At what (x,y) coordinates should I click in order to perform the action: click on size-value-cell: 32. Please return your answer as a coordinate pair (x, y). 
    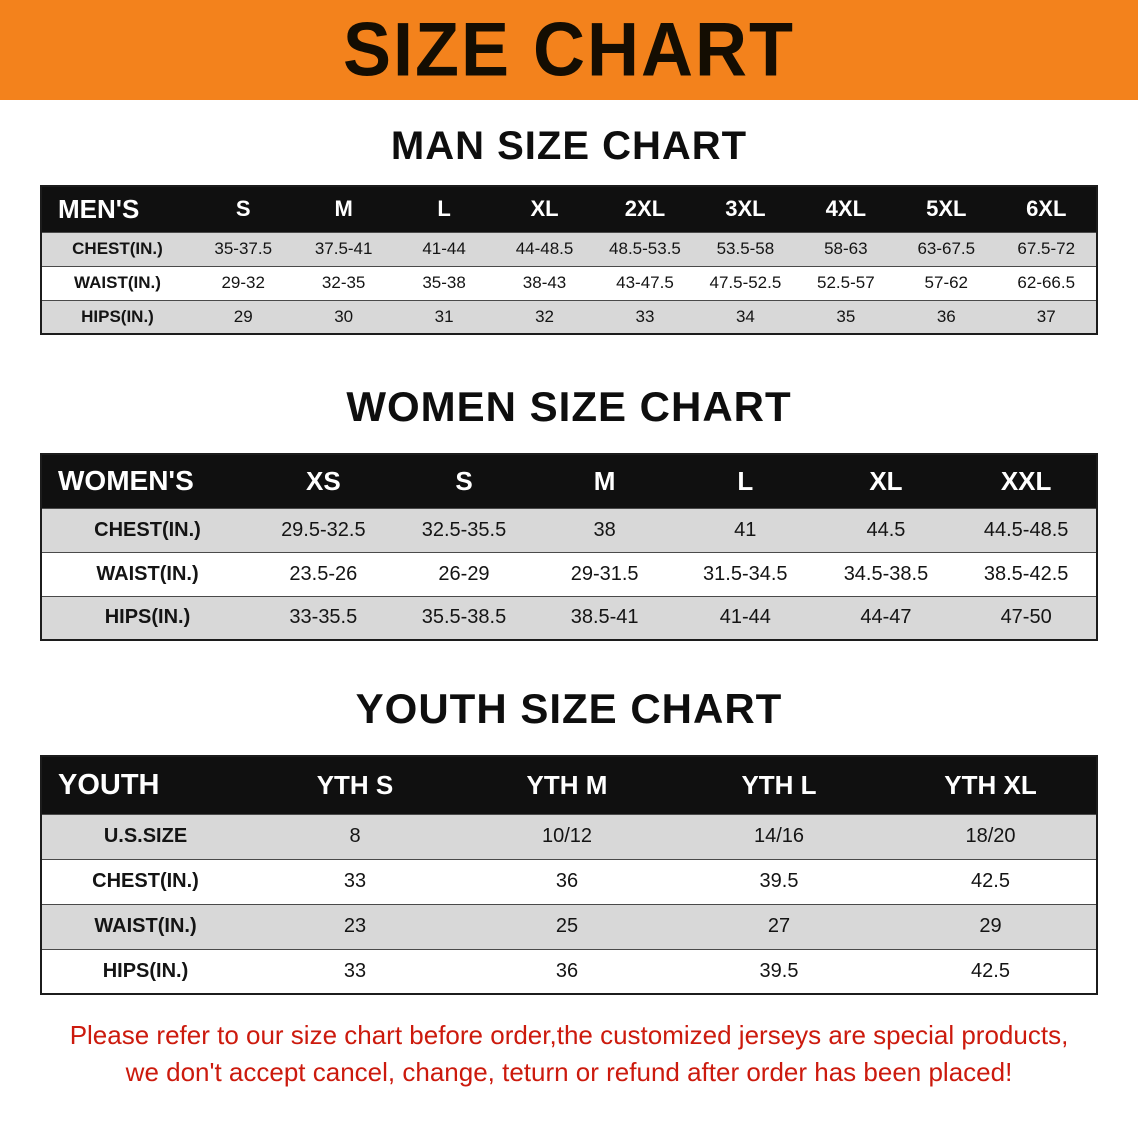
    Looking at the image, I should click on (544, 316).